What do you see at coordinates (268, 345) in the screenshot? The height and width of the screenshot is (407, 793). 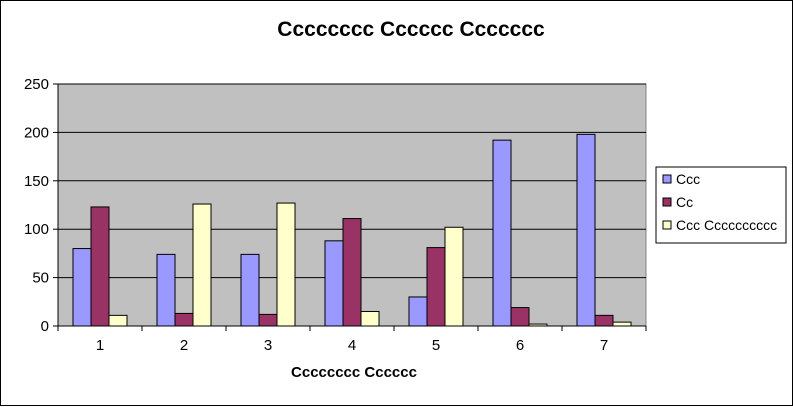 I see `x-tick-label: 3` at bounding box center [268, 345].